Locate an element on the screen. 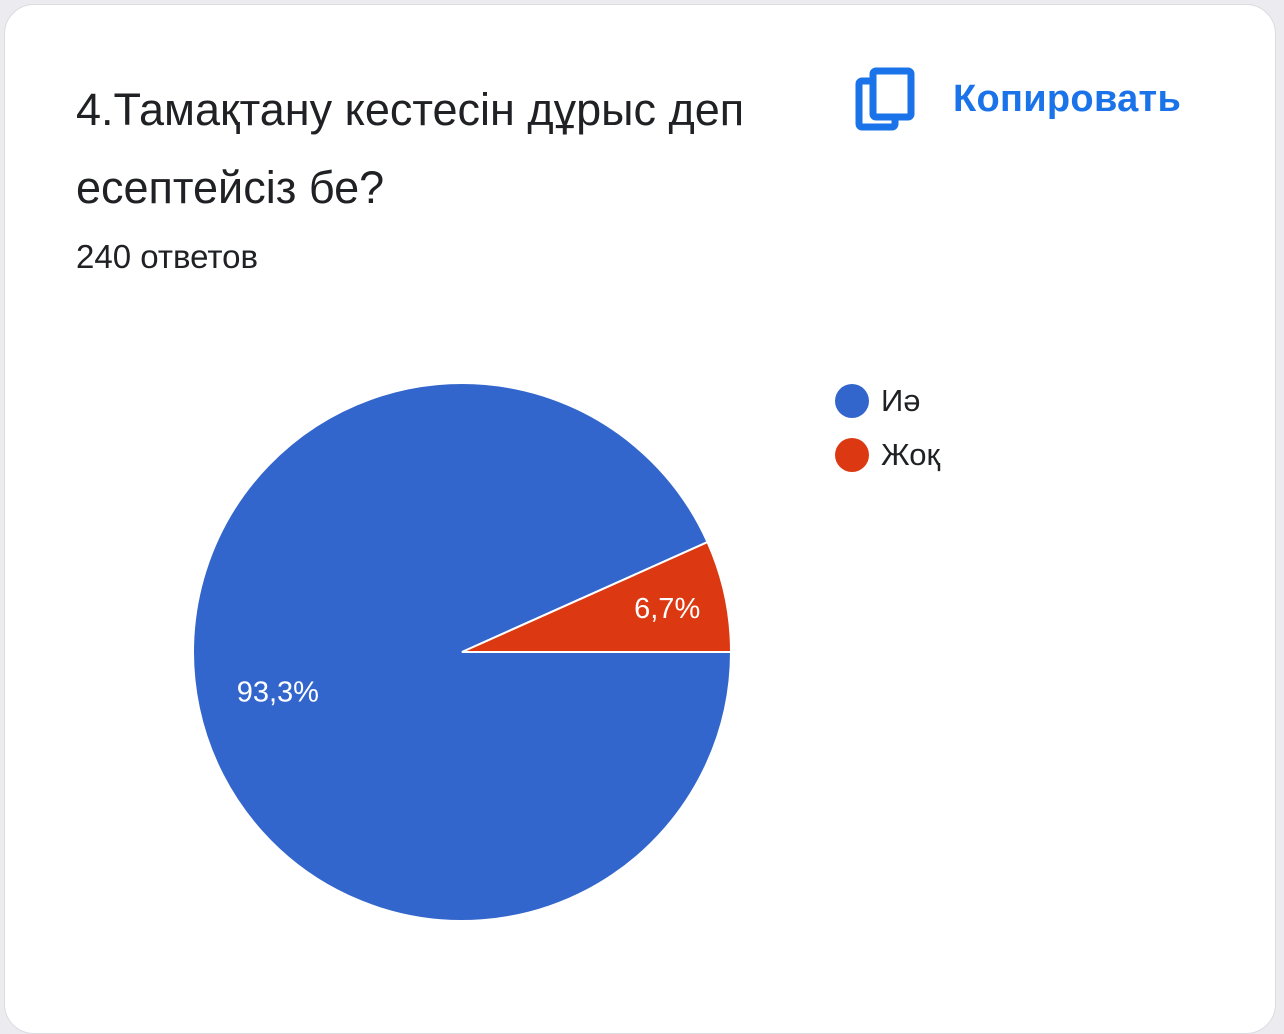 This screenshot has height=1034, width=1284. copy-button-label: Копировать is located at coordinates (1067, 98).